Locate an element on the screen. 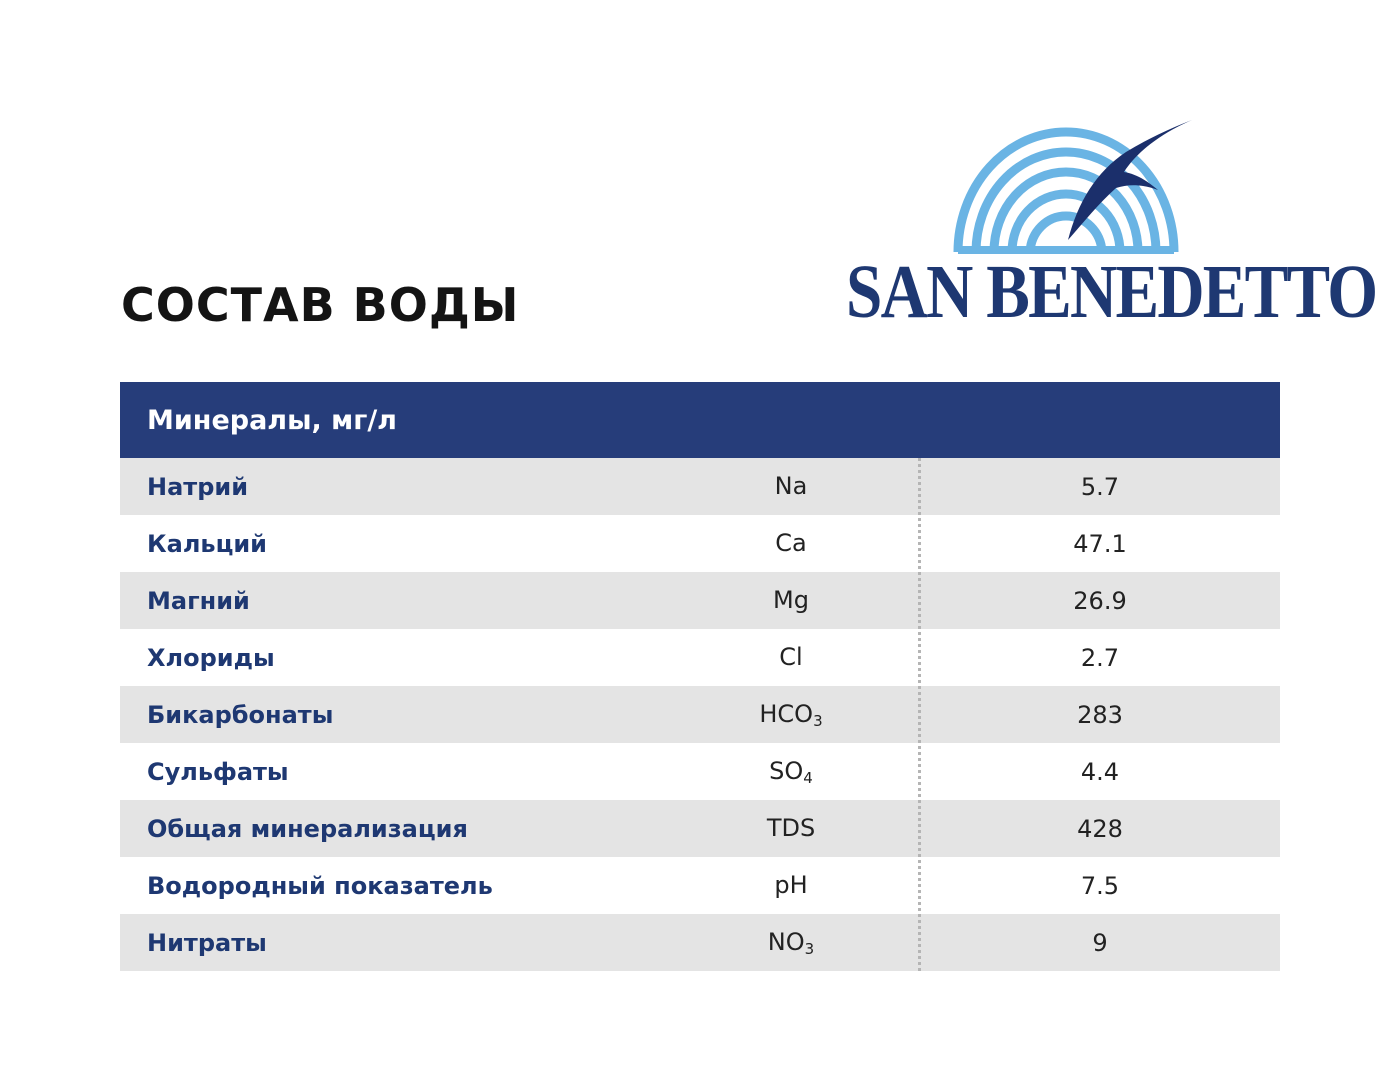  mineral-value: 428 is located at coordinates (1100, 828).